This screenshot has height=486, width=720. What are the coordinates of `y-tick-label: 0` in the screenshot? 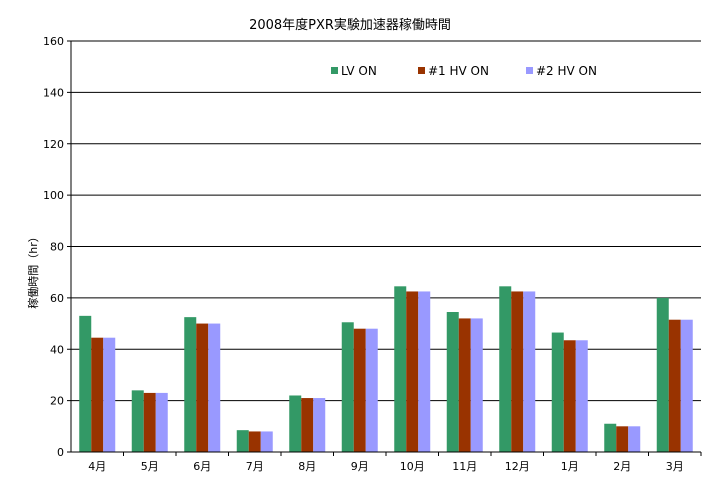 It's located at (60, 452).